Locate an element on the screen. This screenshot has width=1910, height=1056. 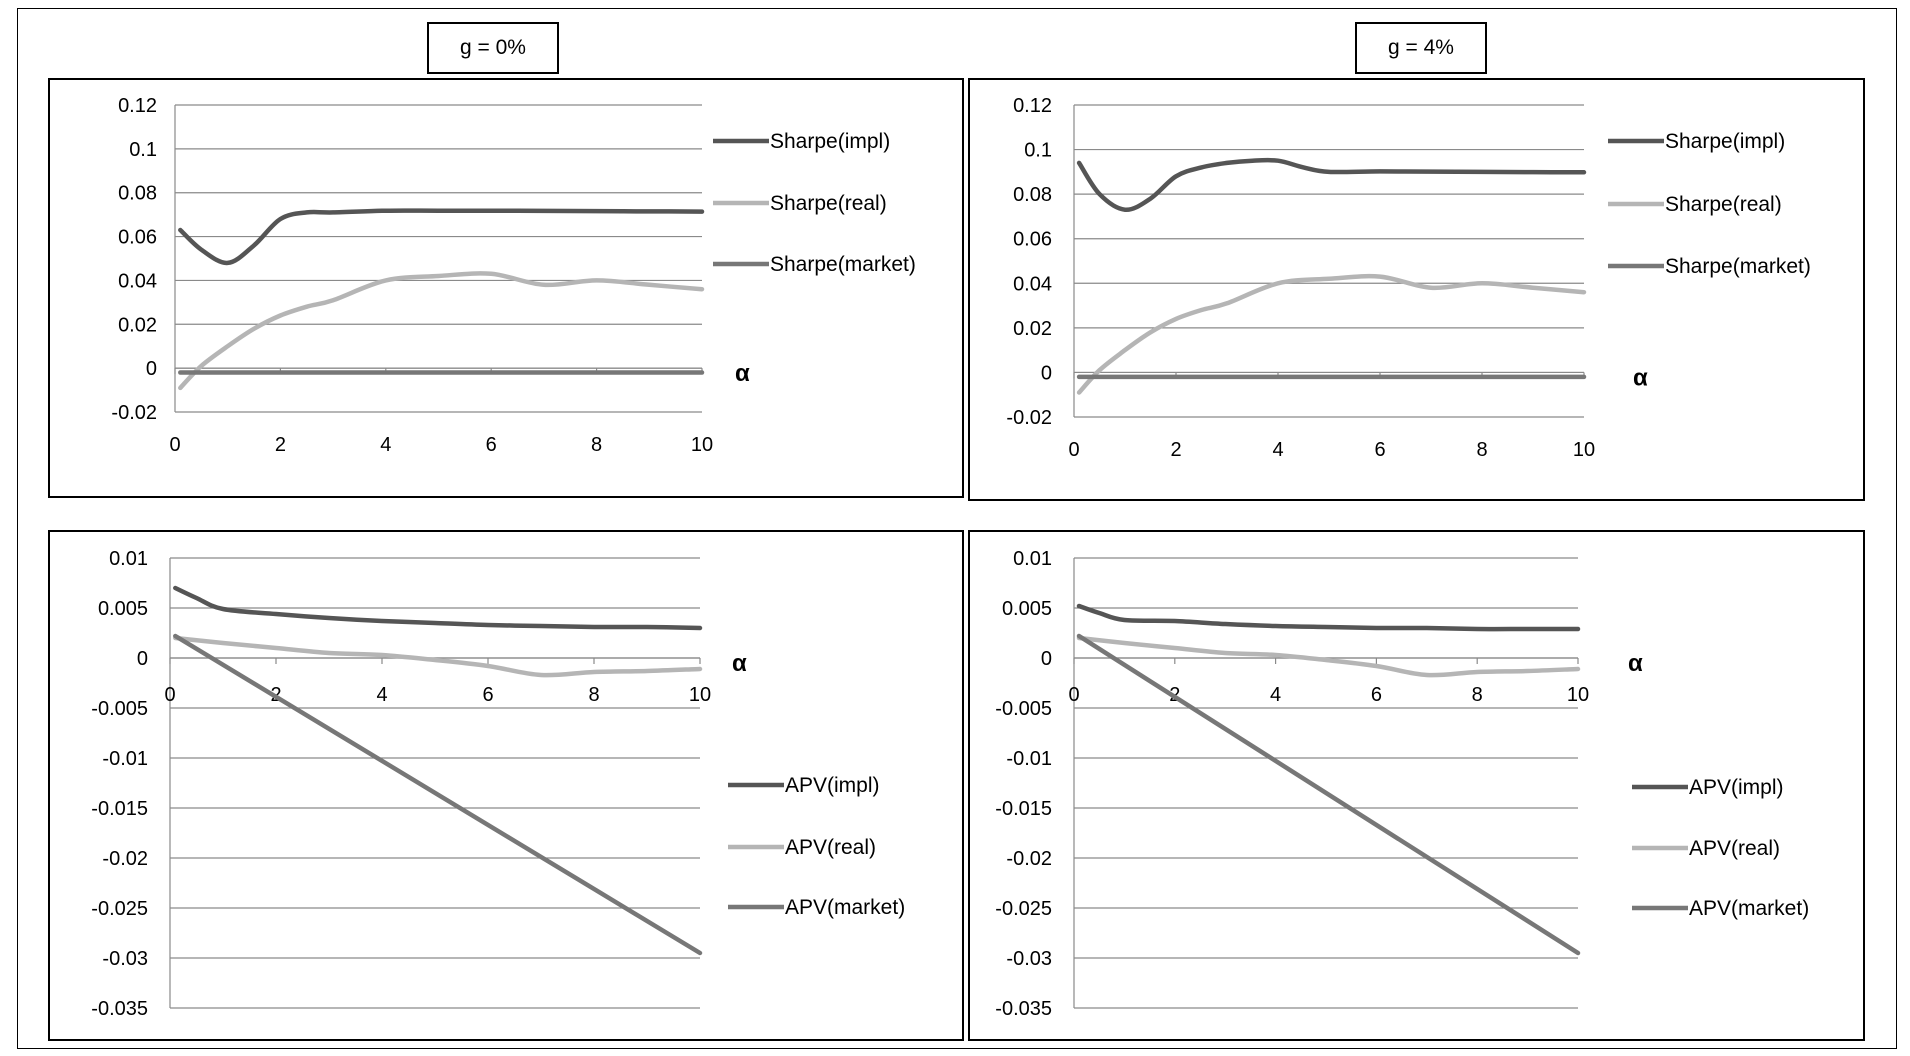
header-g4: g = 4% is located at coordinates (1421, 48).